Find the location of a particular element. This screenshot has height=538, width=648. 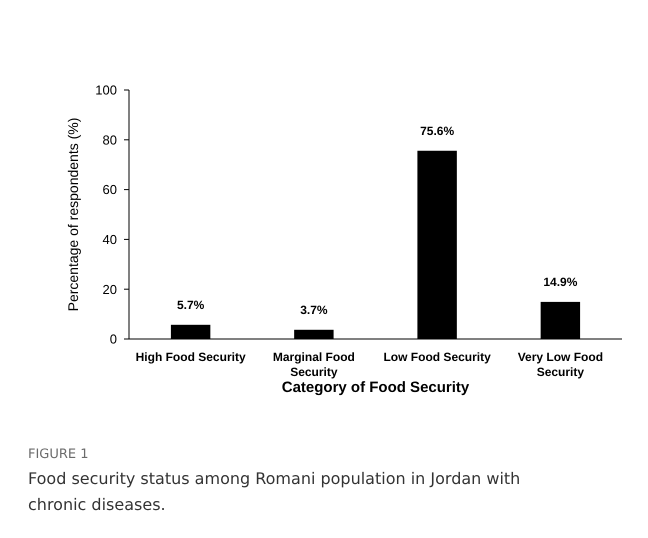

data-label: 75.6% is located at coordinates (437, 131).